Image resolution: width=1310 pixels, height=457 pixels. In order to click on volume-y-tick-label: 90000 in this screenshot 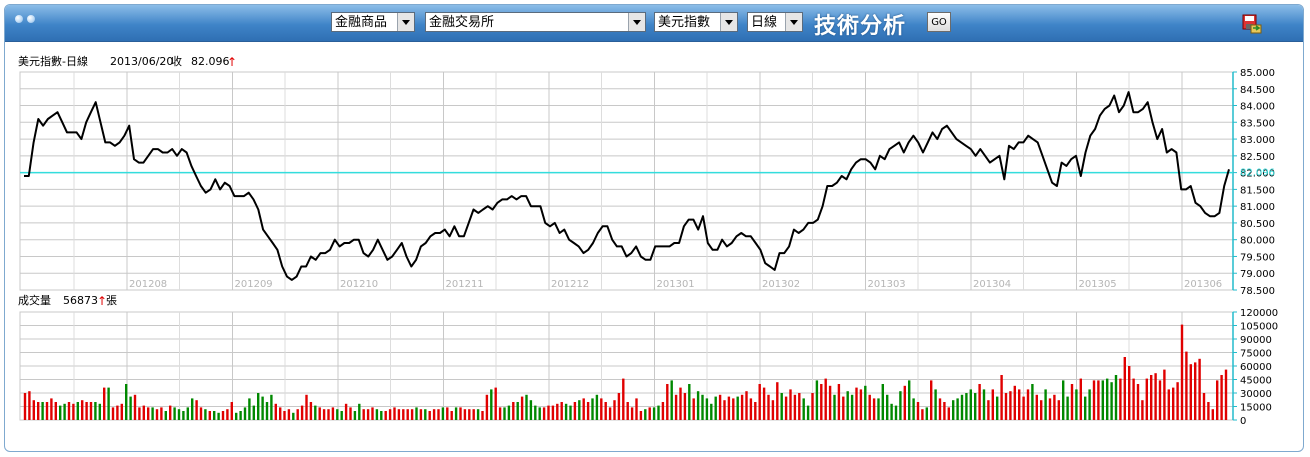, I will do `click(1256, 340)`.